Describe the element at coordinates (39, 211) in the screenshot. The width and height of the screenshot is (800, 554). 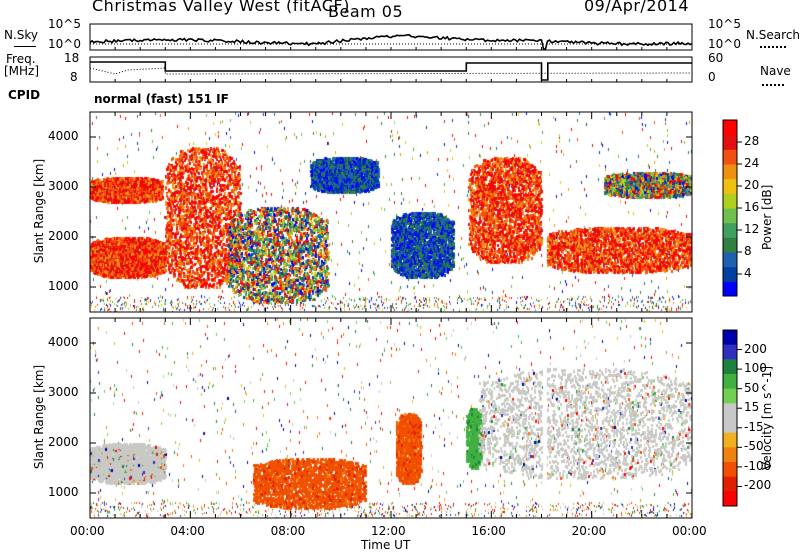
I see `y-axis-label-0: Slant Range [km]` at that location.